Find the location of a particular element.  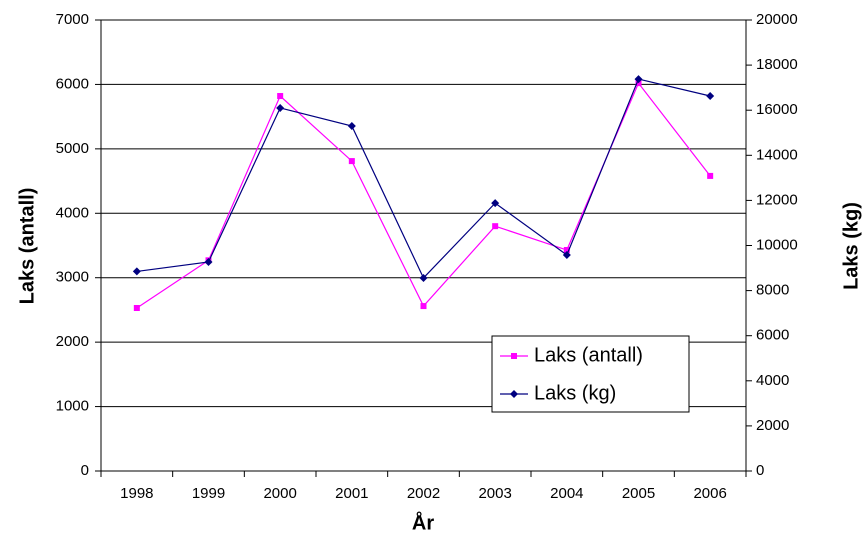

y2-tick-label: 0 is located at coordinates (760, 470).